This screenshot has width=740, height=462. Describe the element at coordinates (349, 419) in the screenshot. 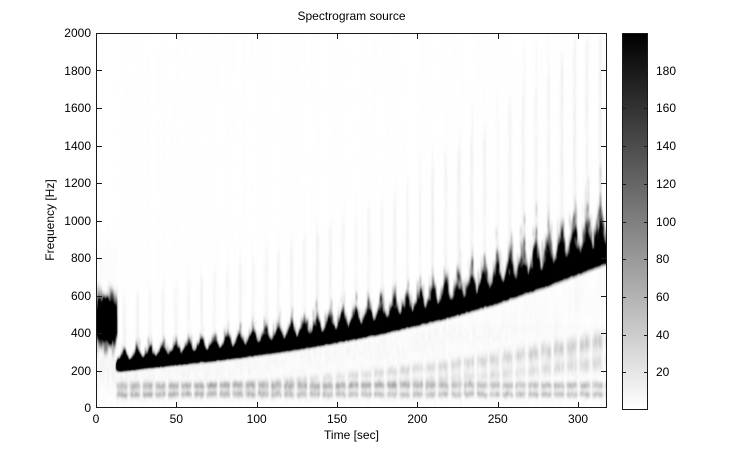

I see `x-tick-labels: 0 50 100 150 200 250 300` at that location.